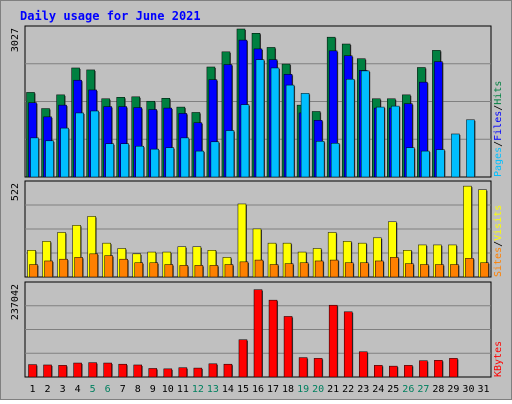  I want to click on day-label-12: 12, so click(198, 389).